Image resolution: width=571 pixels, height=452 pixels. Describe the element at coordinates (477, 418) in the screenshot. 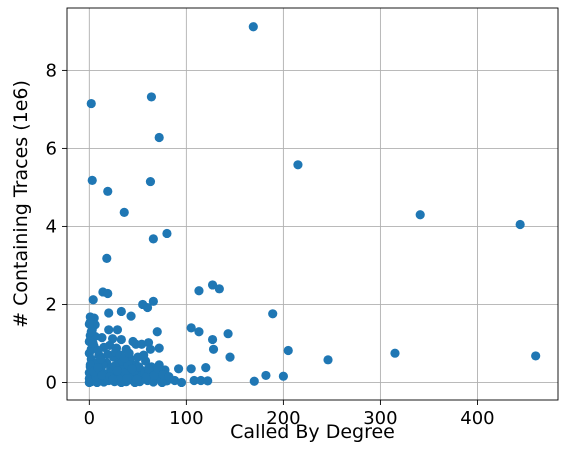

I see `x-tick-label: 400` at that location.